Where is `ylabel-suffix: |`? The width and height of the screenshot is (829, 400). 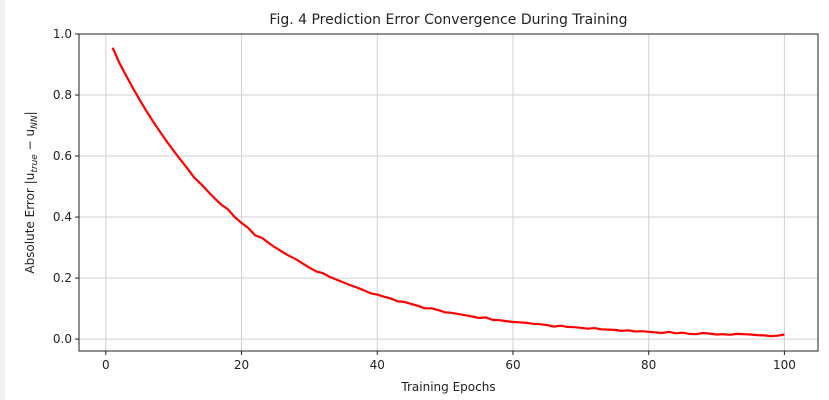 ylabel-suffix: | is located at coordinates (30, 113).